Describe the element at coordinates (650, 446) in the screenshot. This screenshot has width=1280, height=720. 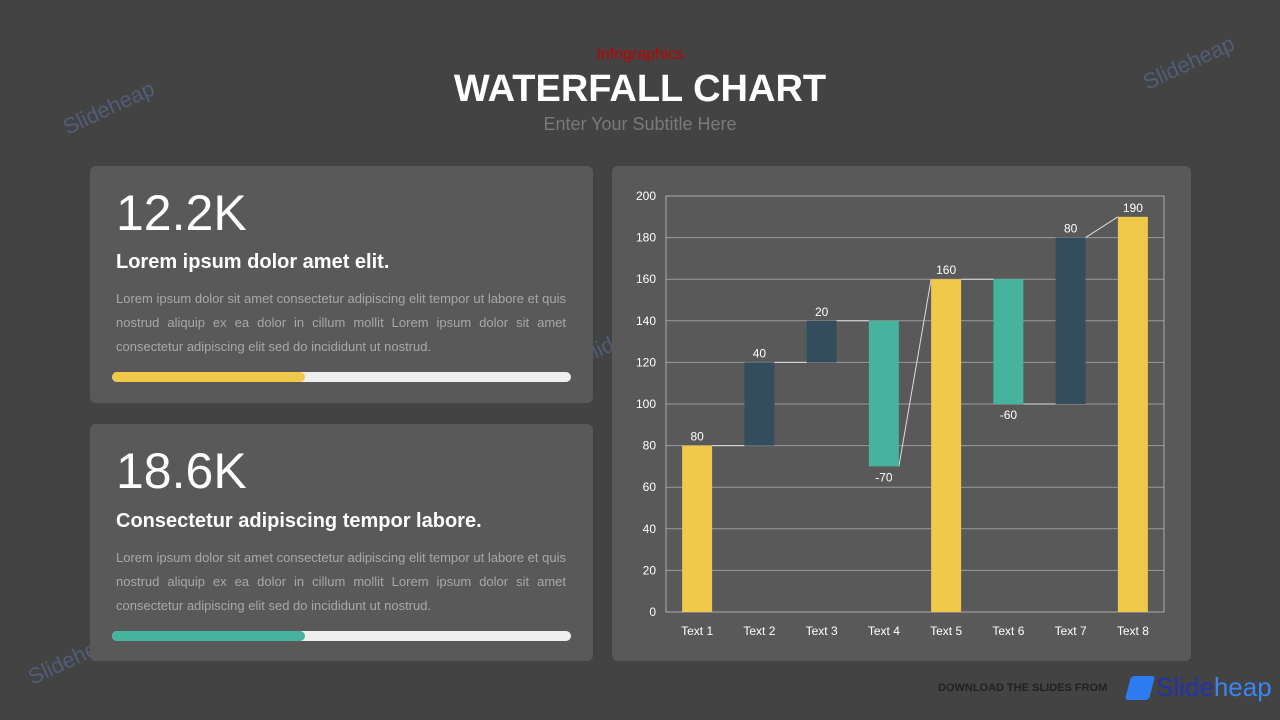
I see `y-tick-label: 80` at that location.